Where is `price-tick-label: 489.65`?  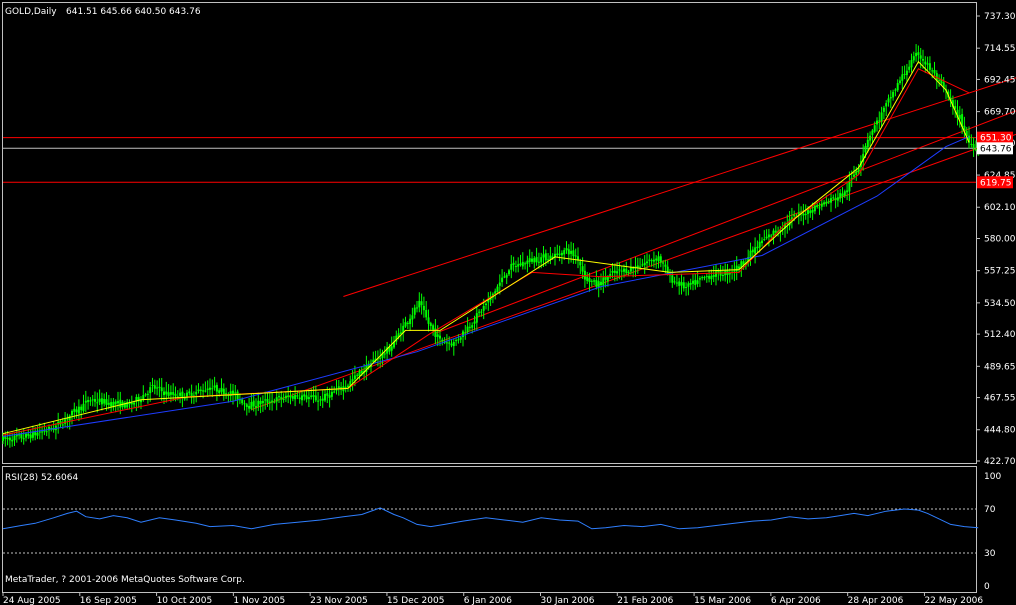 price-tick-label: 489.65 is located at coordinates (1000, 367).